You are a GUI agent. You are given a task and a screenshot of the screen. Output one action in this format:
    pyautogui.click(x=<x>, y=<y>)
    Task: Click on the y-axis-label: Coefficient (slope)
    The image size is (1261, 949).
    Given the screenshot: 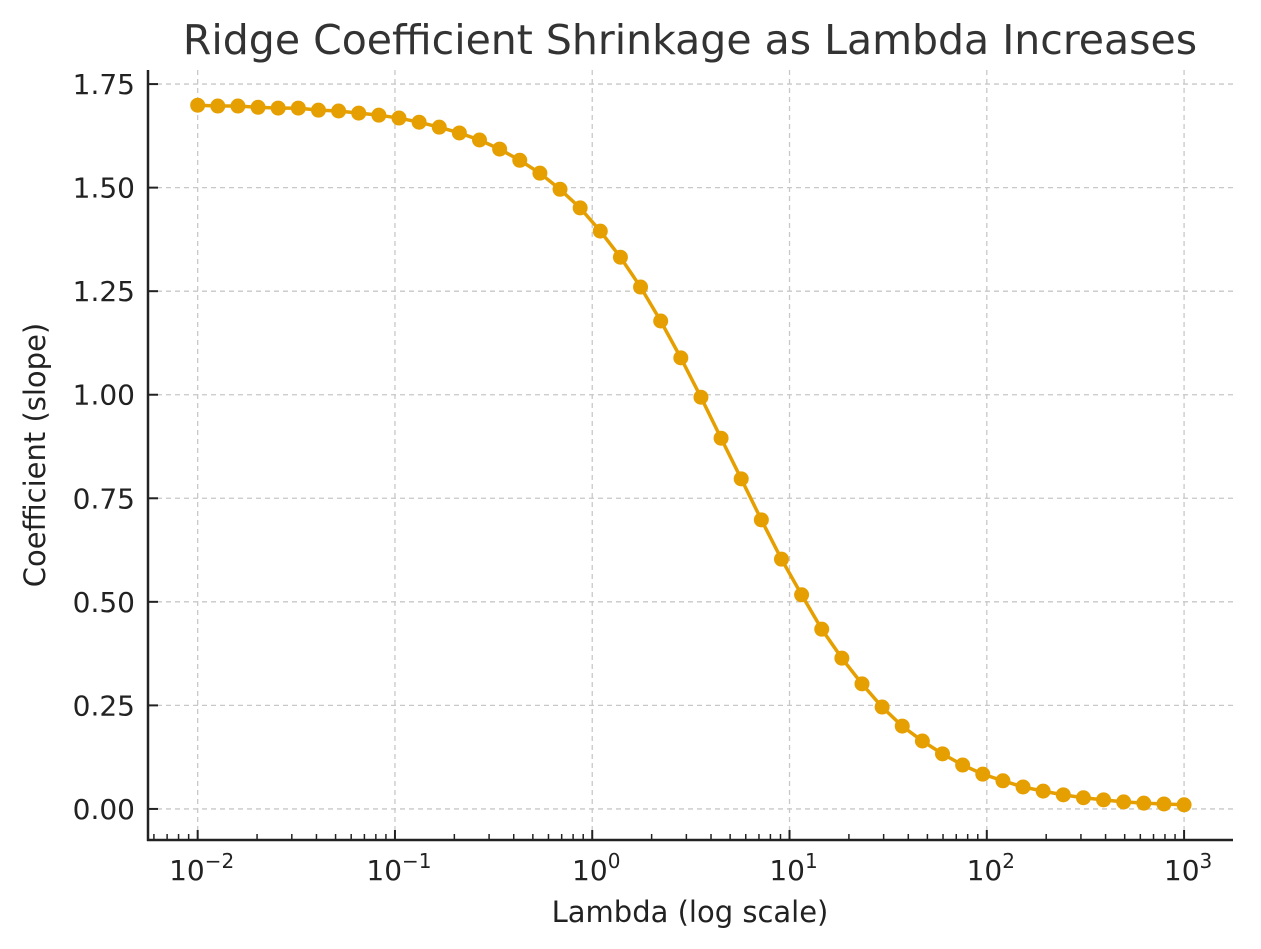 What is the action you would take?
    pyautogui.click(x=35, y=455)
    